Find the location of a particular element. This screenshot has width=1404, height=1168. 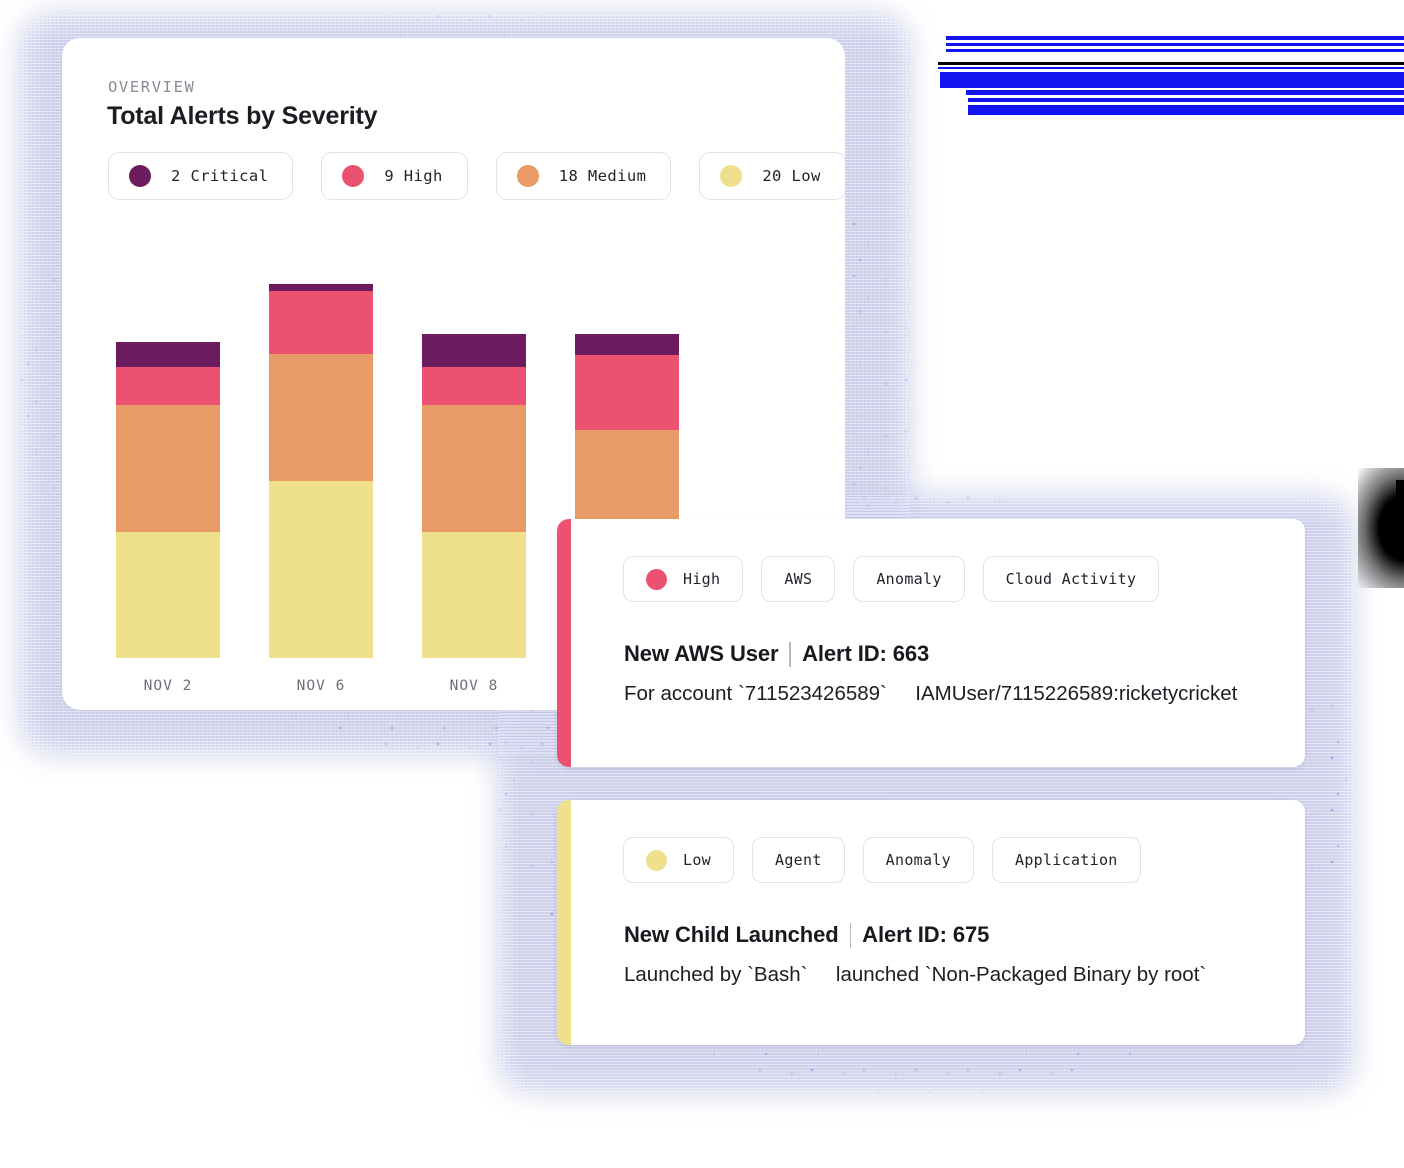

render-artifact-scanlines is located at coordinates (1171, 86).